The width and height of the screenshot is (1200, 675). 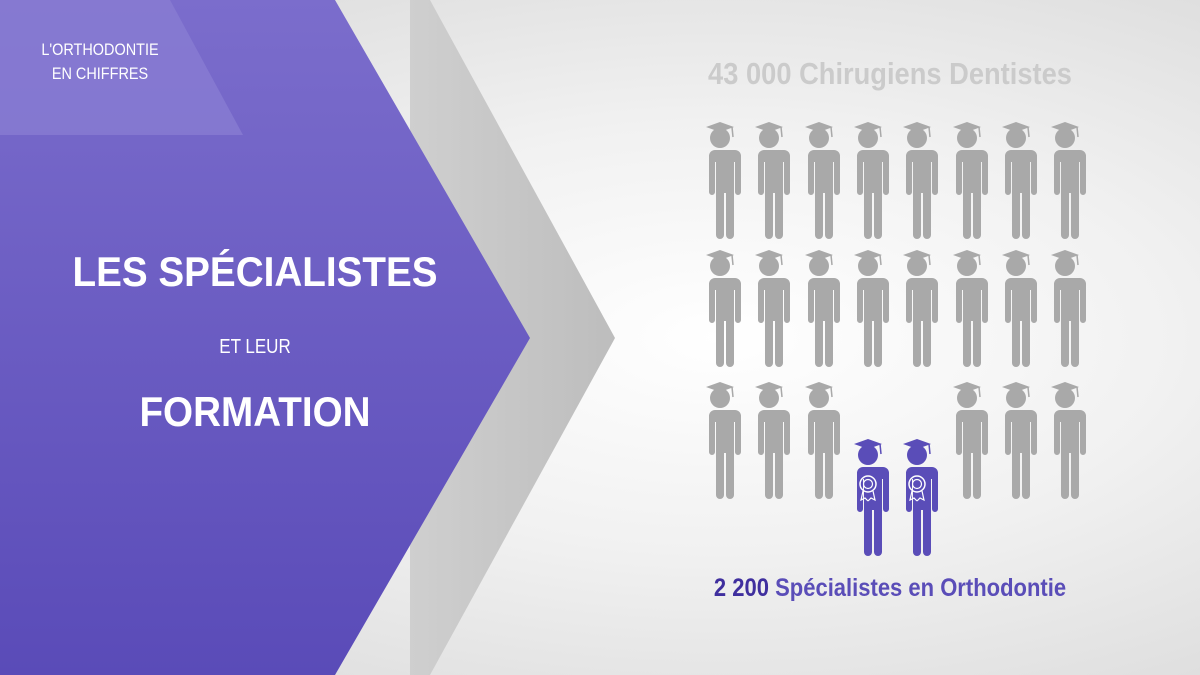 What do you see at coordinates (100, 62) in the screenshot?
I see `section-kicker: L'ORTHODONTIE EN CHIFFRES` at bounding box center [100, 62].